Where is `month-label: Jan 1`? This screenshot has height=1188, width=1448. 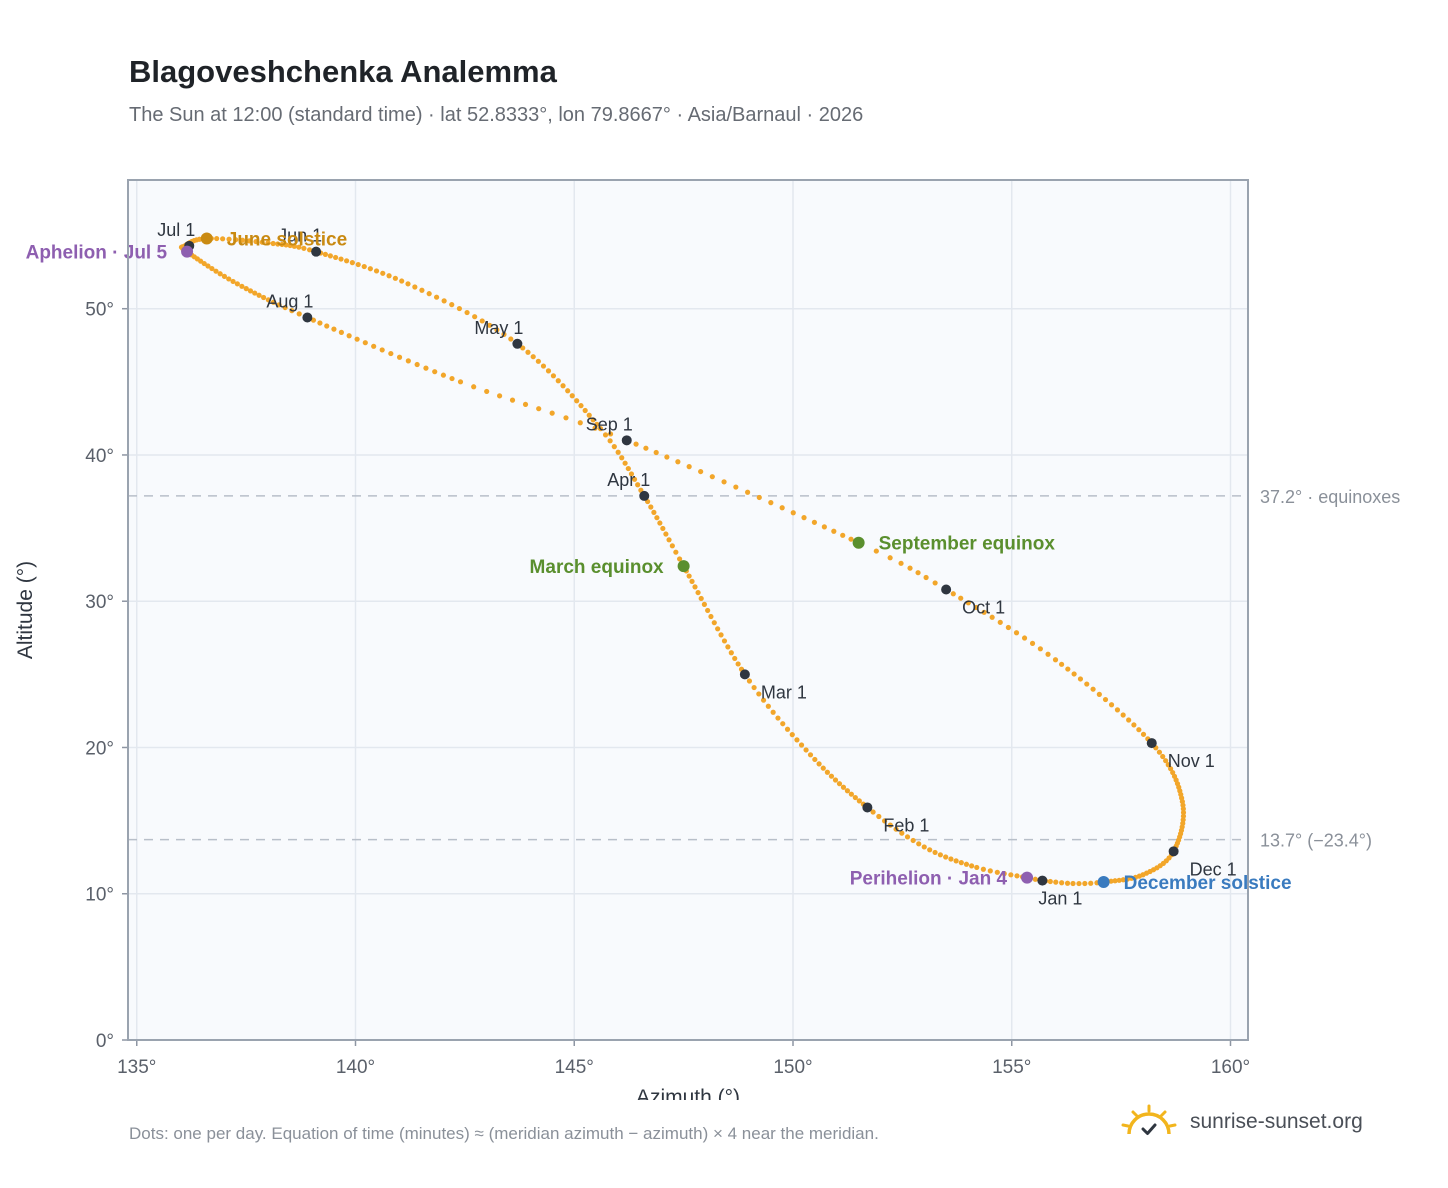
month-label: Jan 1 is located at coordinates (1060, 899).